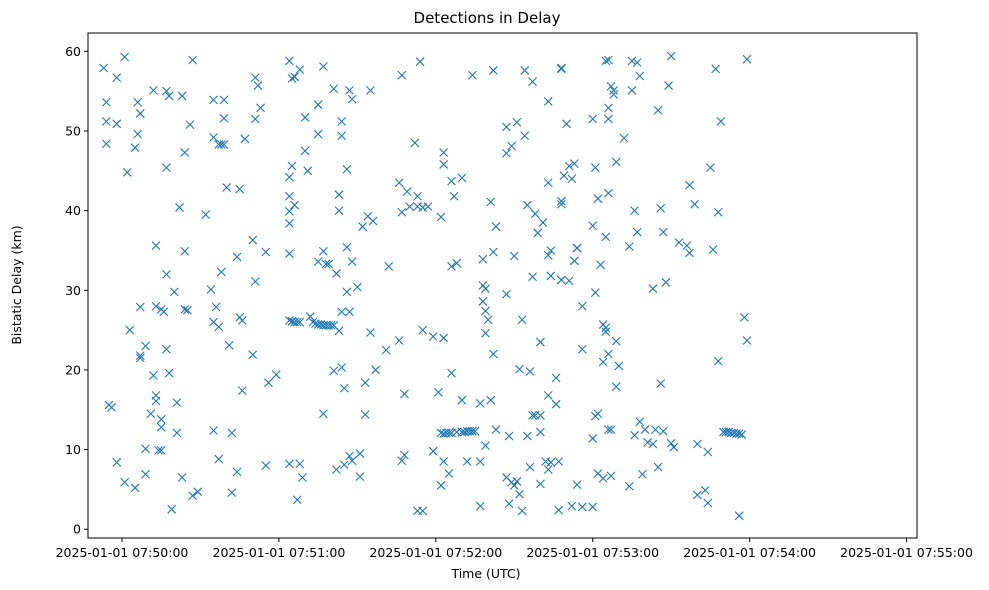 The image size is (989, 590). I want to click on y-axis: 0 10 20 30 40 50 60, so click(76, 290).